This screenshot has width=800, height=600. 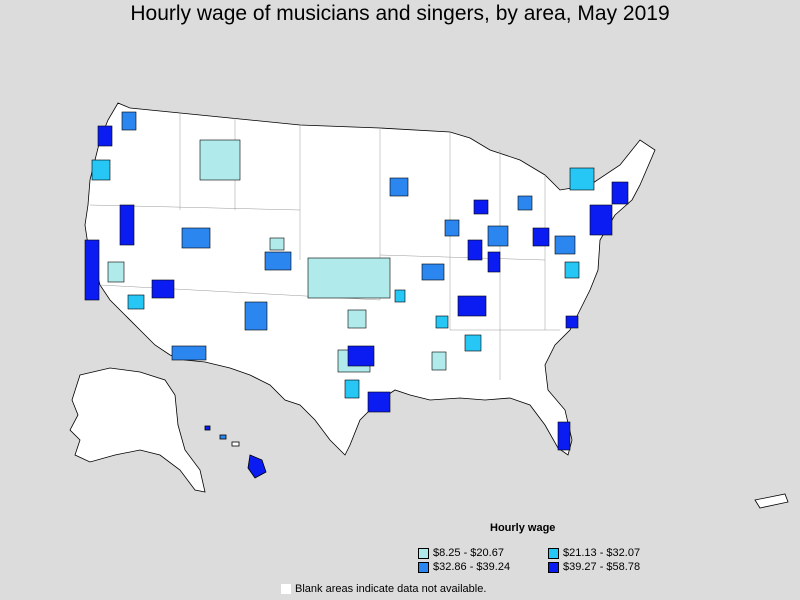 I want to click on legend-label-3: $32.86 - $39.24, so click(x=472, y=567).